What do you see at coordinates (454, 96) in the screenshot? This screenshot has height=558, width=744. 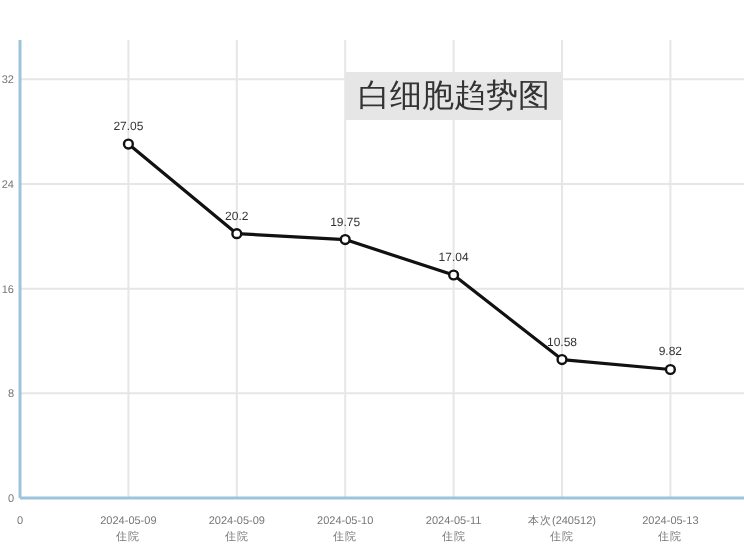 I see `text: 白细胞趋势图` at bounding box center [454, 96].